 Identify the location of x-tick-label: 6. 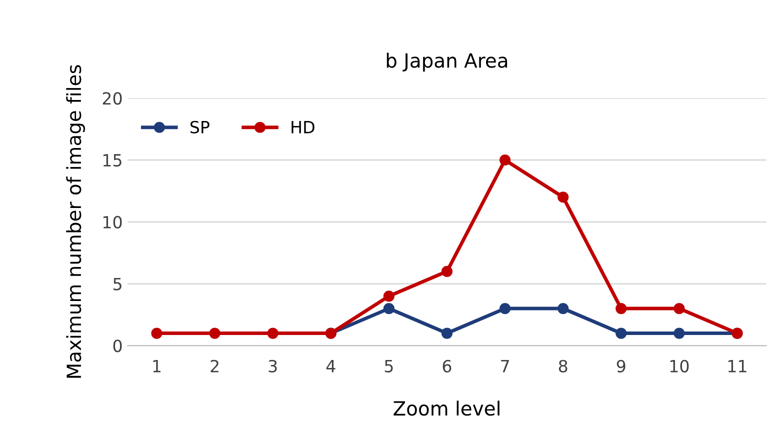
(447, 366).